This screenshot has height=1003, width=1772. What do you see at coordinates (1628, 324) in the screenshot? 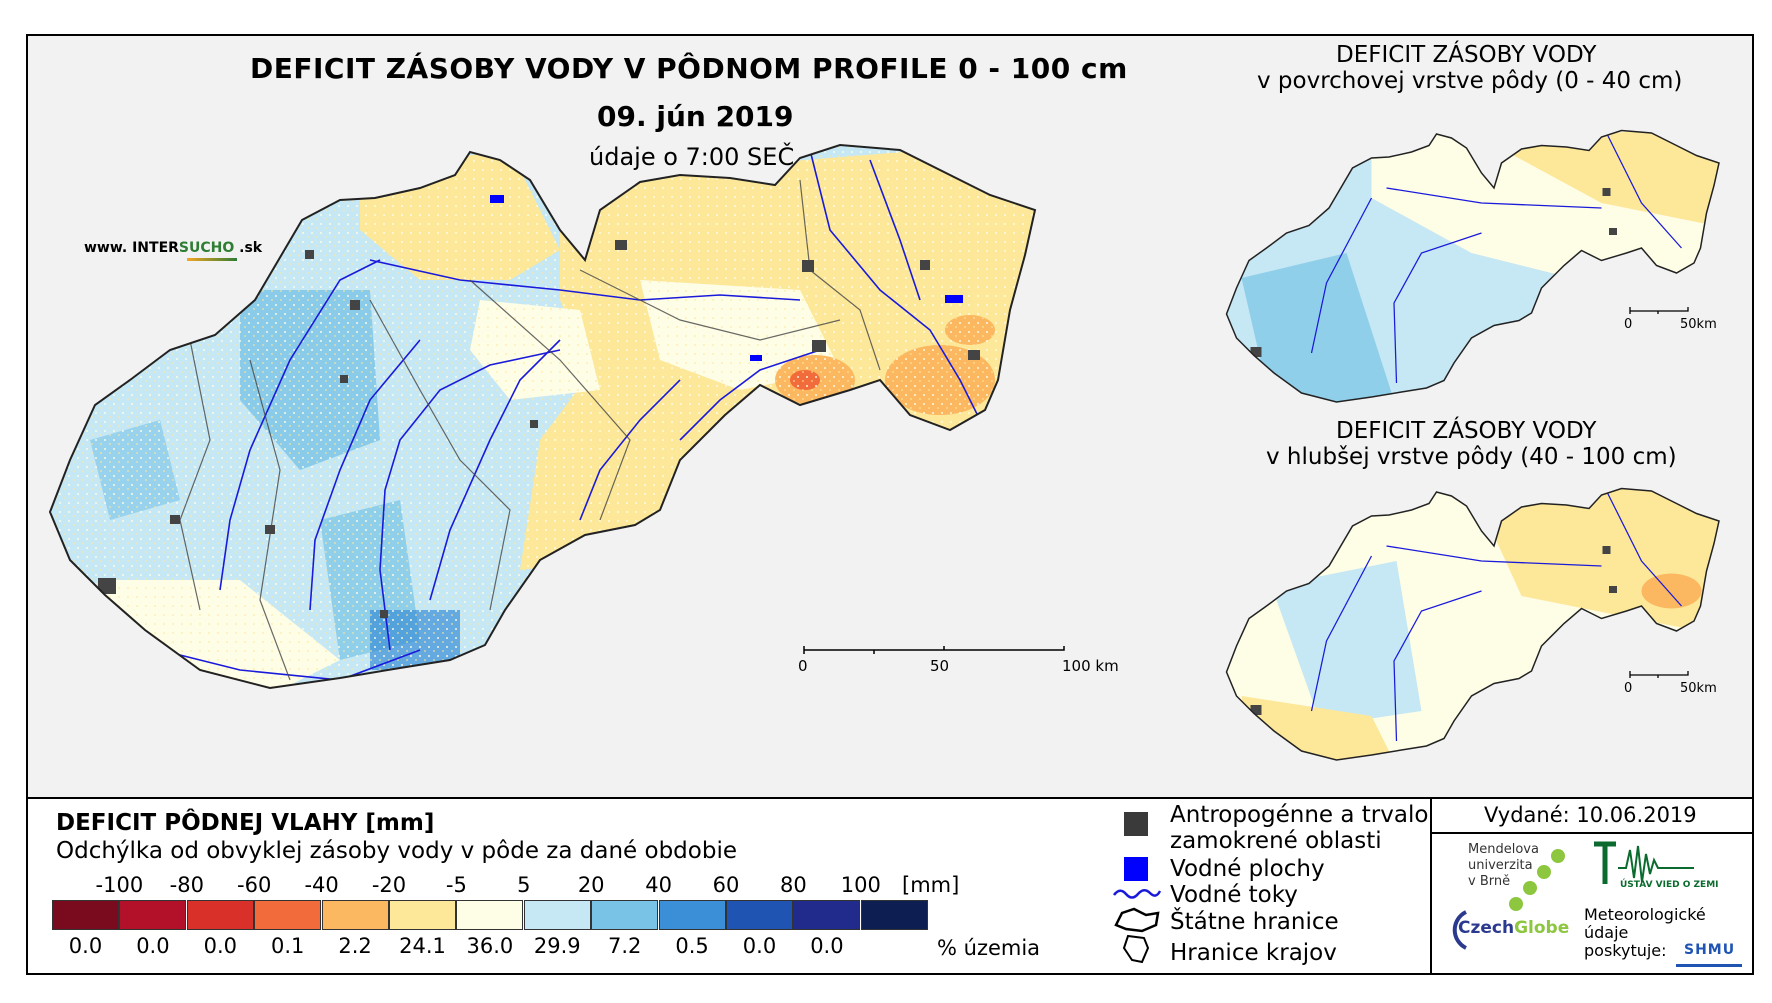
I see `inset1-scale-0: 0` at bounding box center [1628, 324].